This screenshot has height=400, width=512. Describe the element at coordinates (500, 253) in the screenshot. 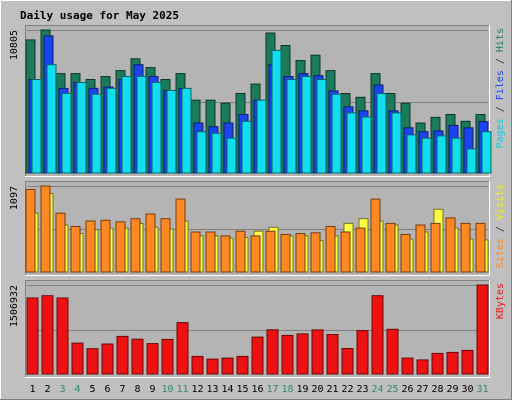

I see `legend-segment-1: Sites` at that location.